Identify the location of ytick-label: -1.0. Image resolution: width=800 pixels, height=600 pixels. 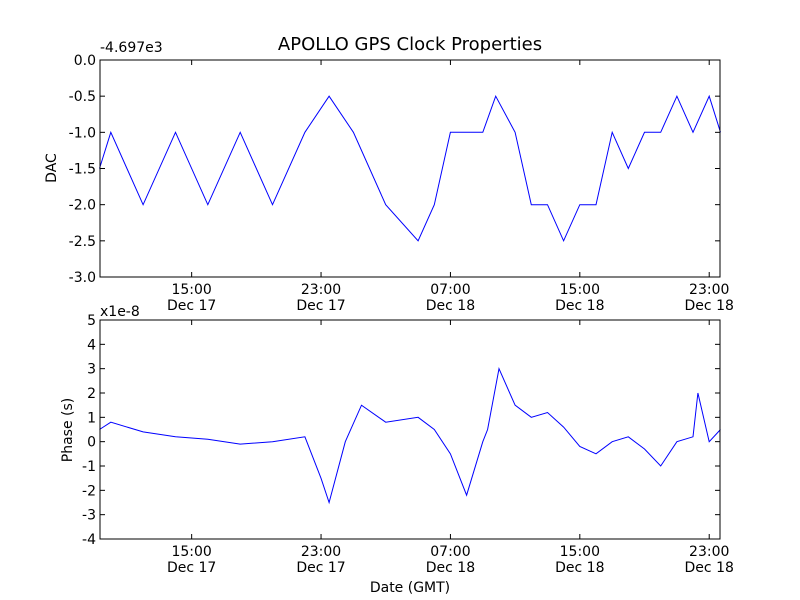
(82, 133).